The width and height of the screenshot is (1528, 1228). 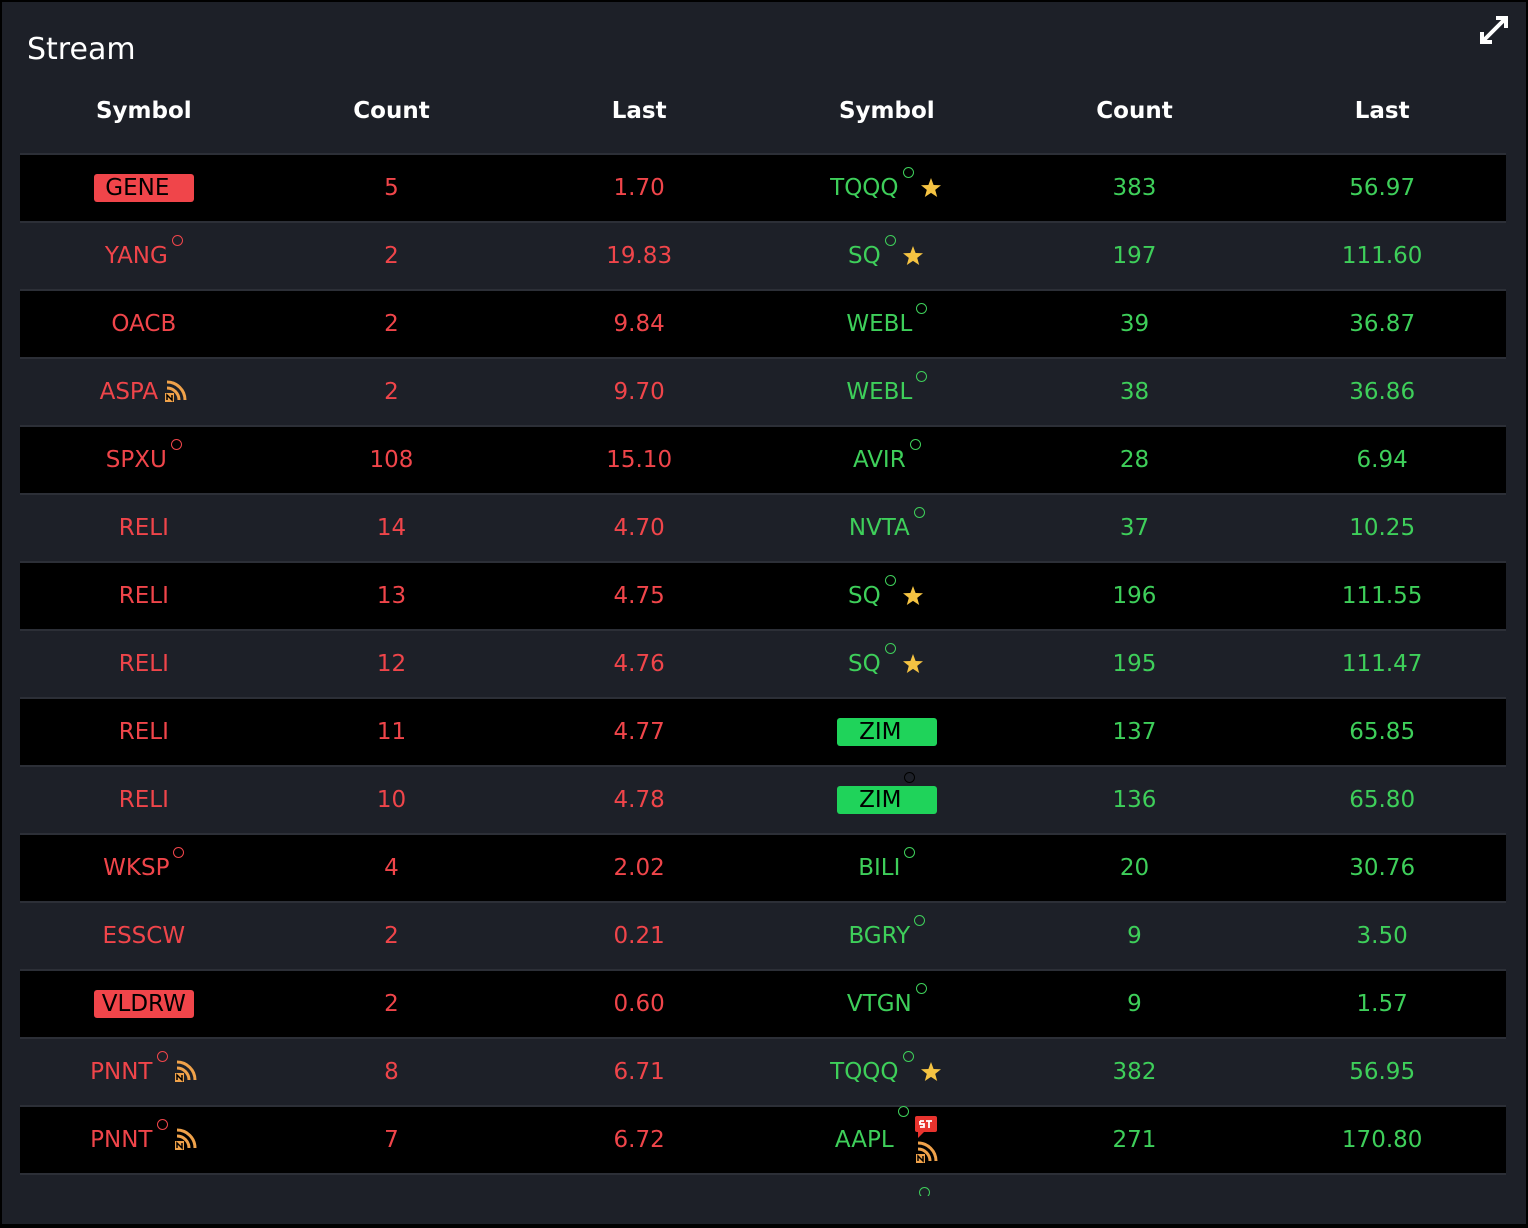 I want to click on symbol-cell: AAPL, so click(x=887, y=1136).